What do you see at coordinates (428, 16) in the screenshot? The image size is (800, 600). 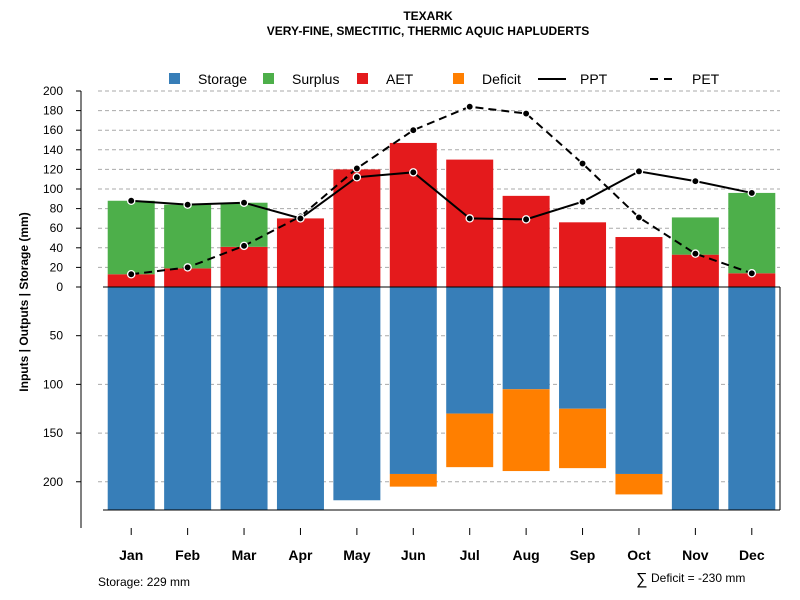 I see `chart-title: TEXARK` at bounding box center [428, 16].